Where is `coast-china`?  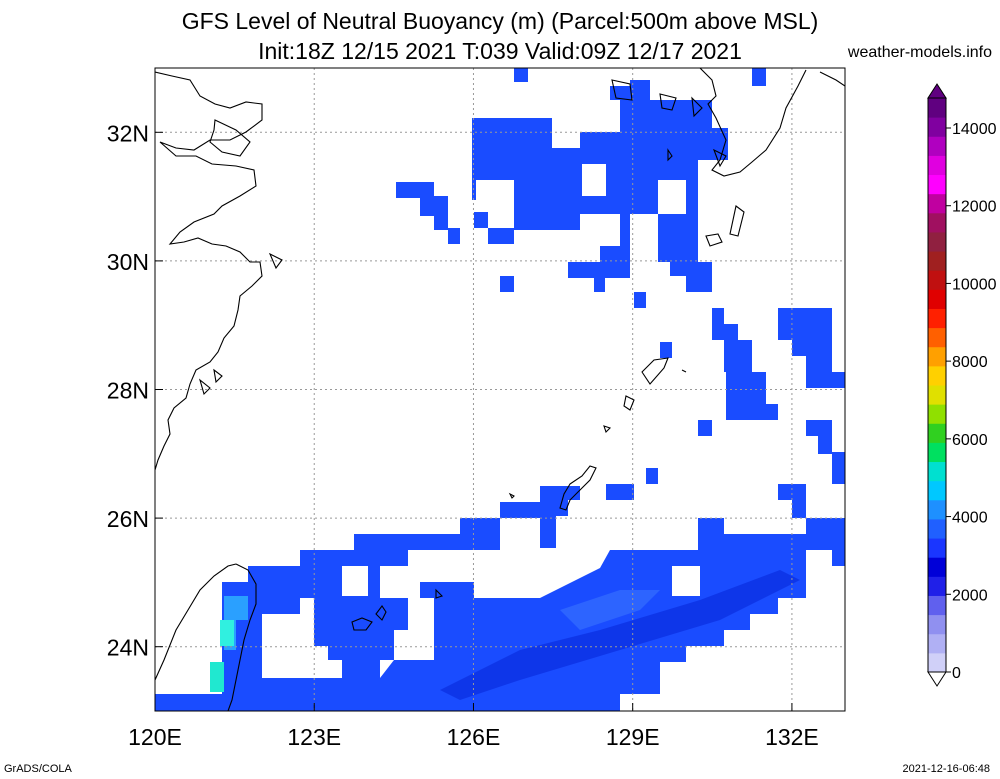
coast-china is located at coordinates (209, 271).